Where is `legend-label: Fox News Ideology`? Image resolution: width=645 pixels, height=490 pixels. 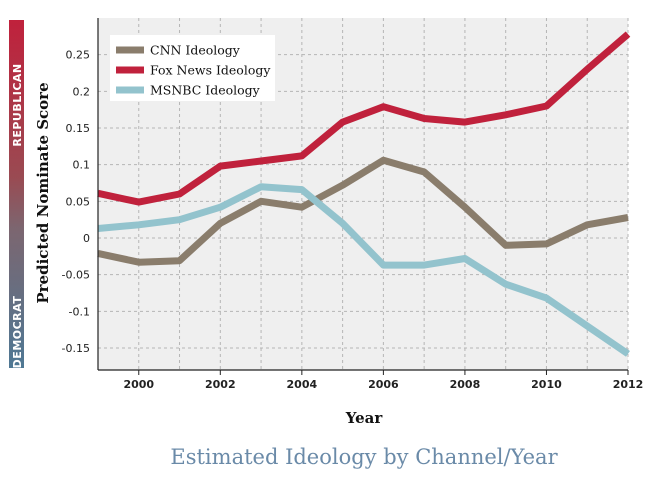 legend-label: Fox News Ideology is located at coordinates (210, 70).